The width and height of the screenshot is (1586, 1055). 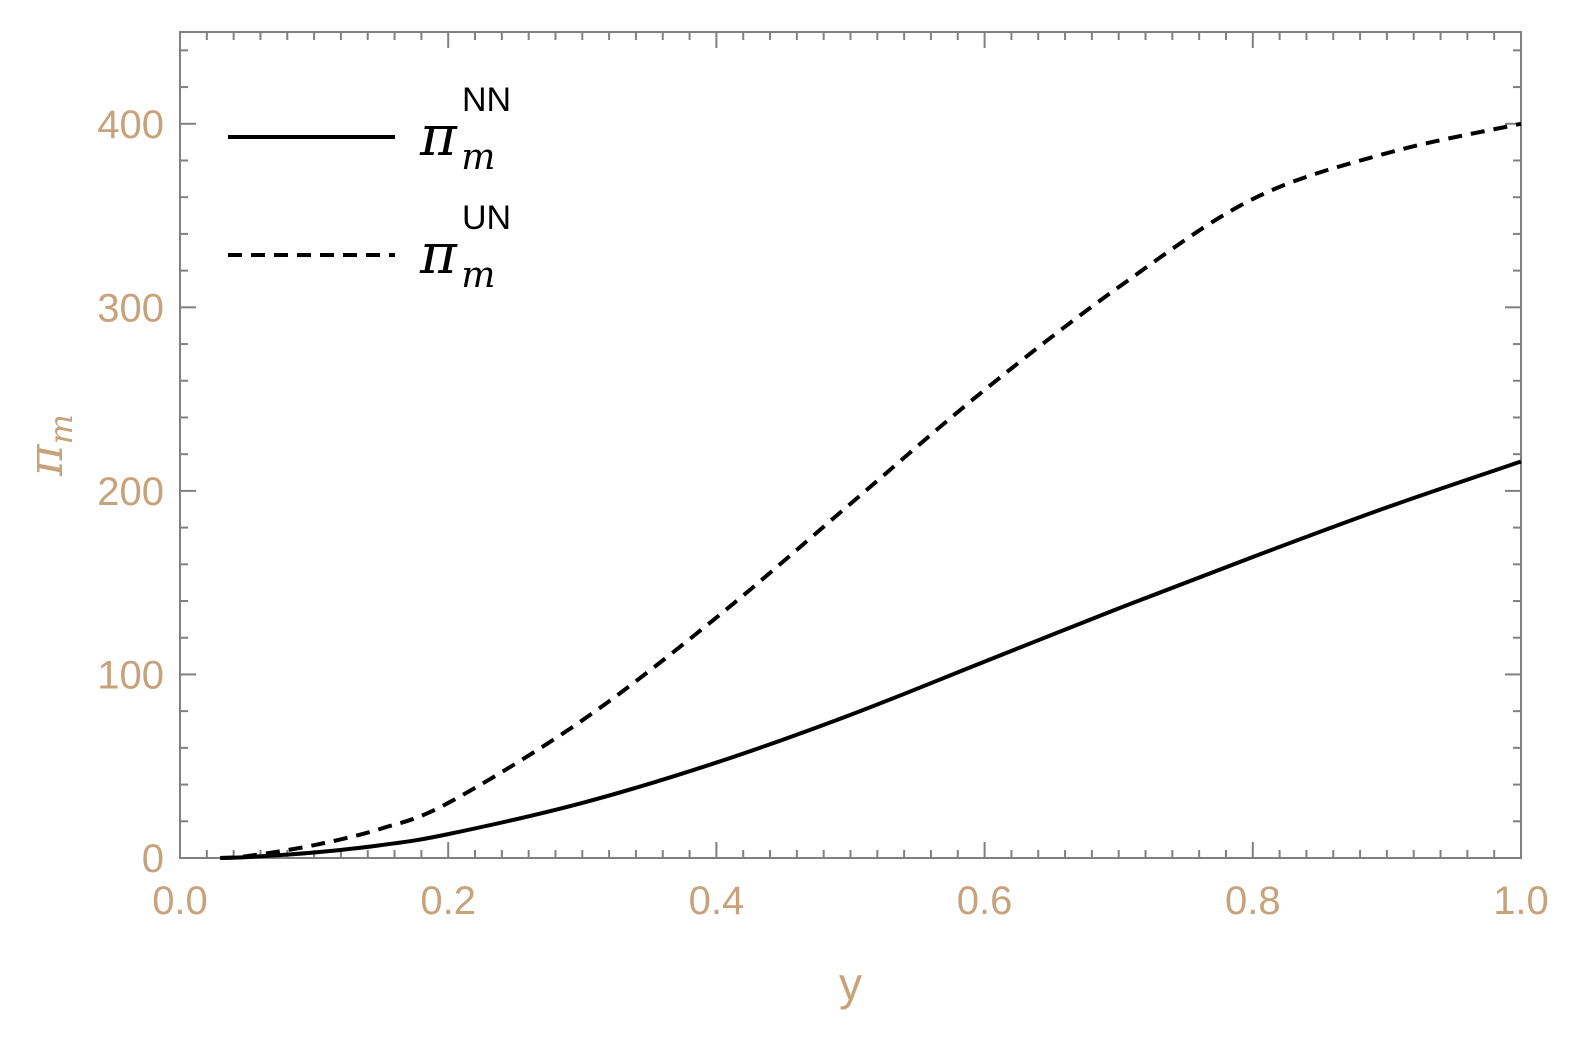 What do you see at coordinates (153, 859) in the screenshot?
I see `y-tick-label: 0` at bounding box center [153, 859].